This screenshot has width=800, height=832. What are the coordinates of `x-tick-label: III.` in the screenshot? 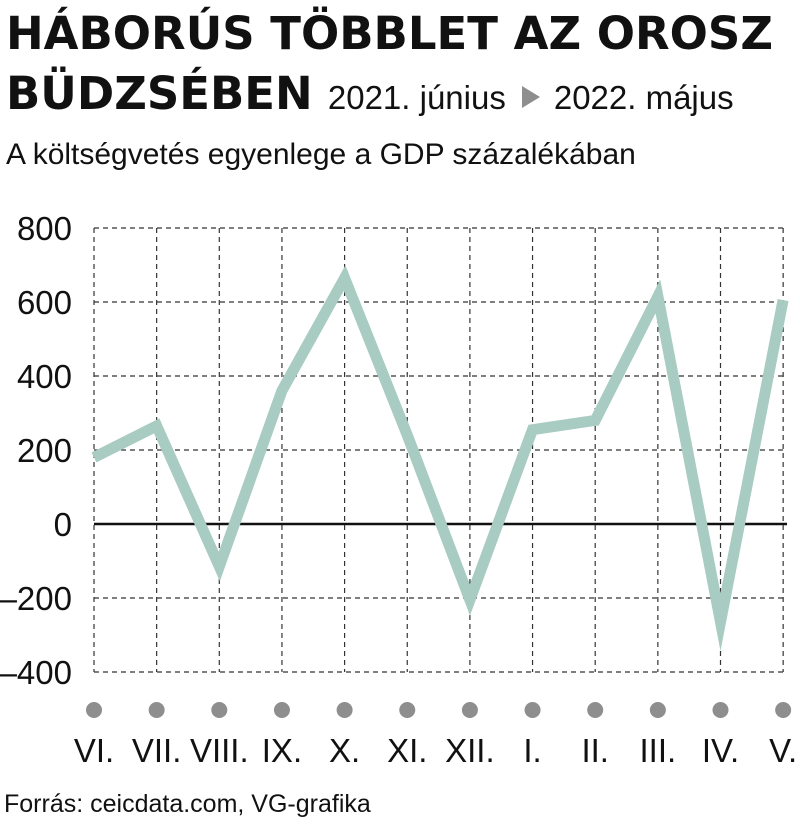 It's located at (658, 750).